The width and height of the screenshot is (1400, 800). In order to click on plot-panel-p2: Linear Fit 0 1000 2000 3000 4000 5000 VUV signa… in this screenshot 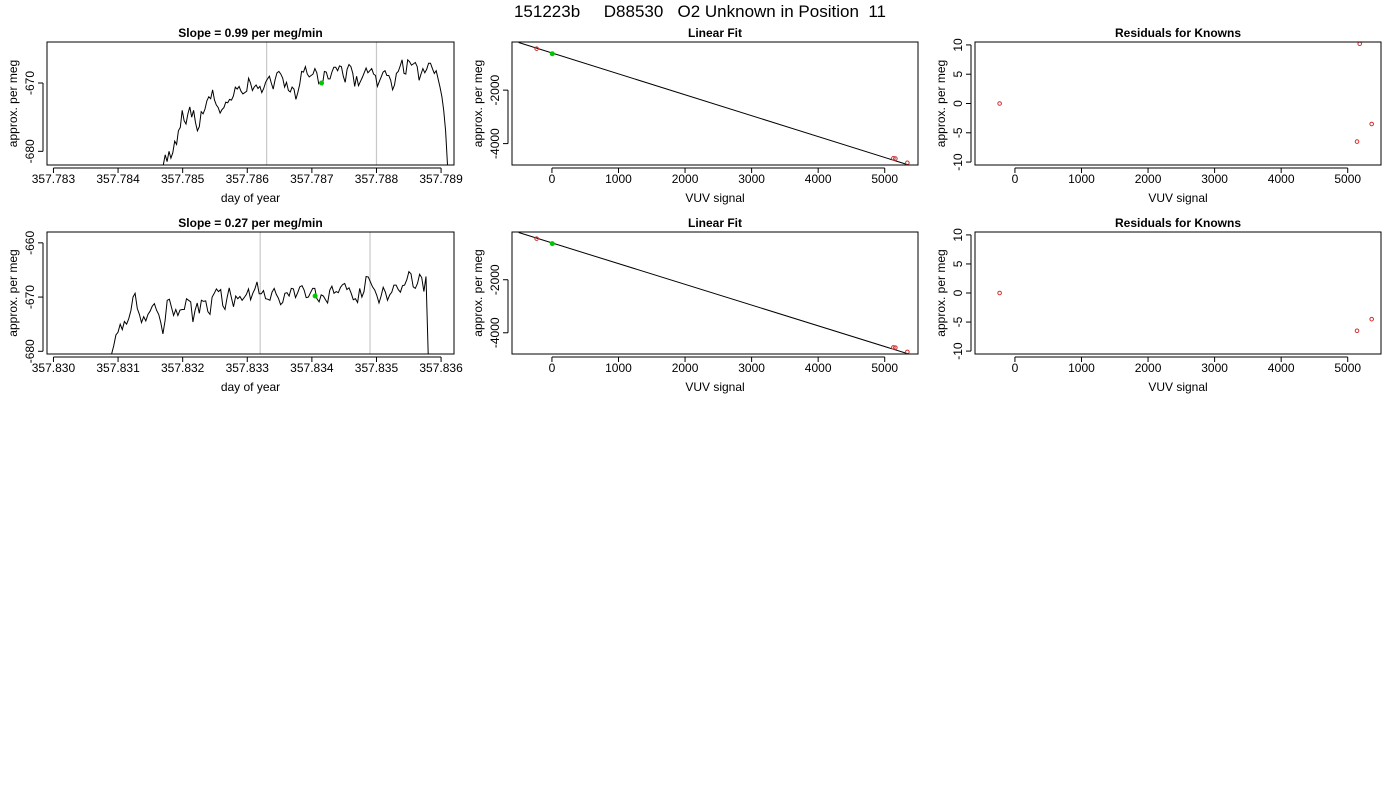, I will do `click(695, 115)`.